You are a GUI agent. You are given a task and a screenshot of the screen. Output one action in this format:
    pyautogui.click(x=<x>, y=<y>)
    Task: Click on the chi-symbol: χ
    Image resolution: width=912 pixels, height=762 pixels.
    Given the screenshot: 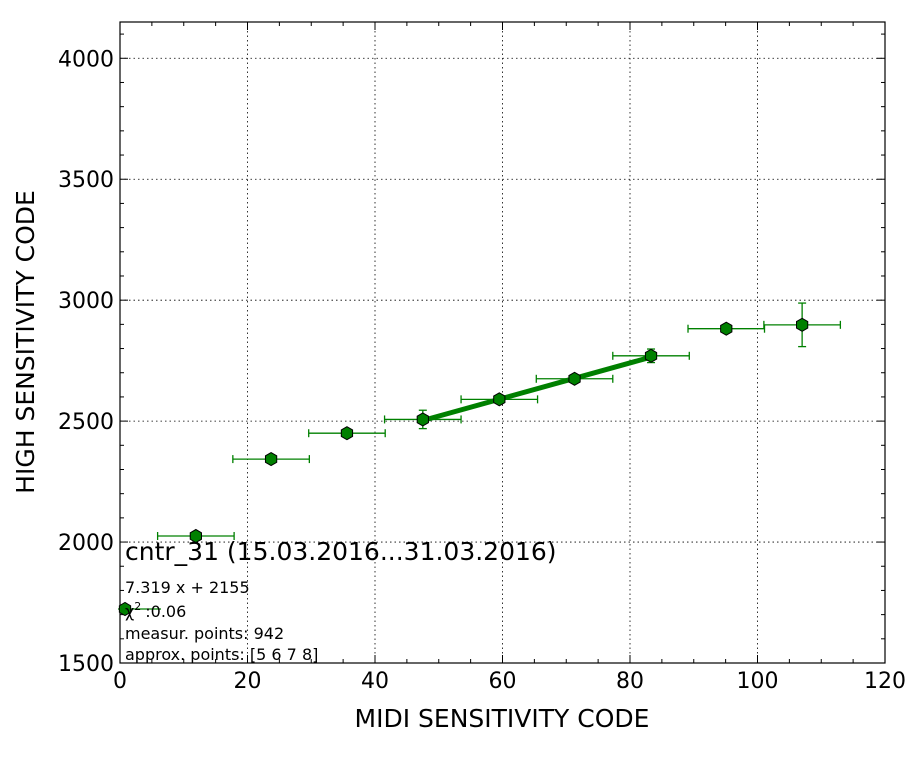 What is the action you would take?
    pyautogui.click(x=129, y=611)
    